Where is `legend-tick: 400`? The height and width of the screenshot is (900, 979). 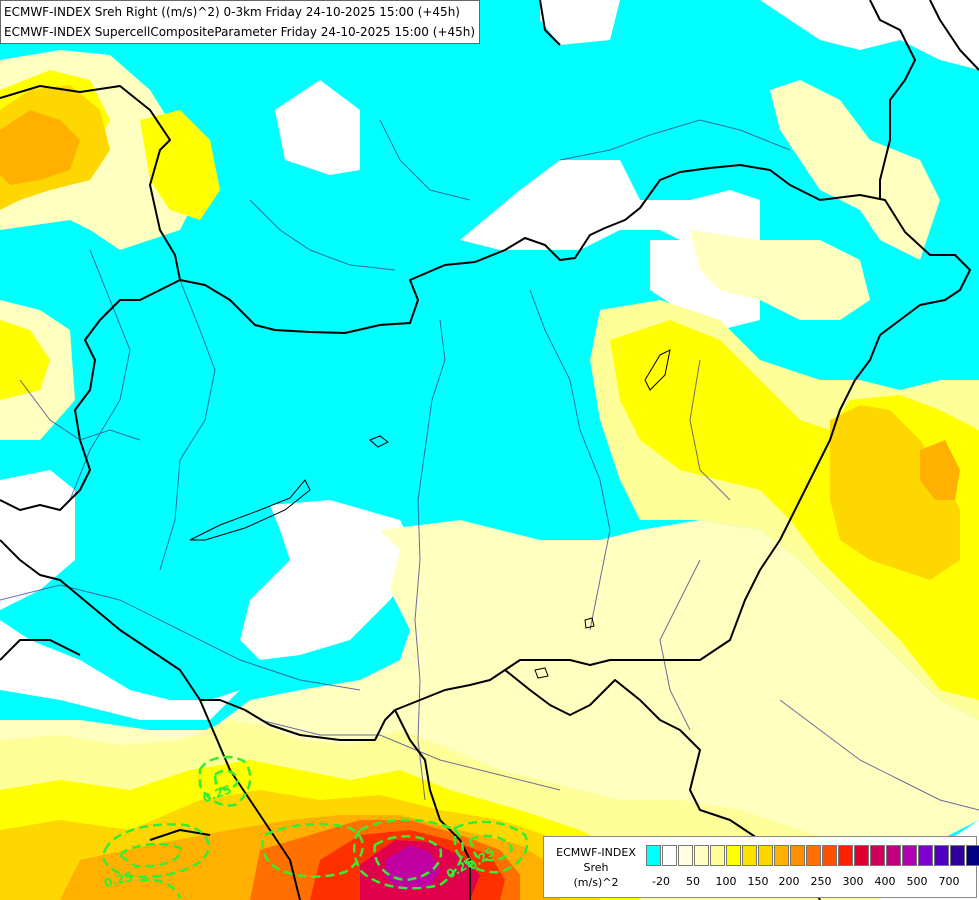
legend-tick: 400 is located at coordinates (885, 881).